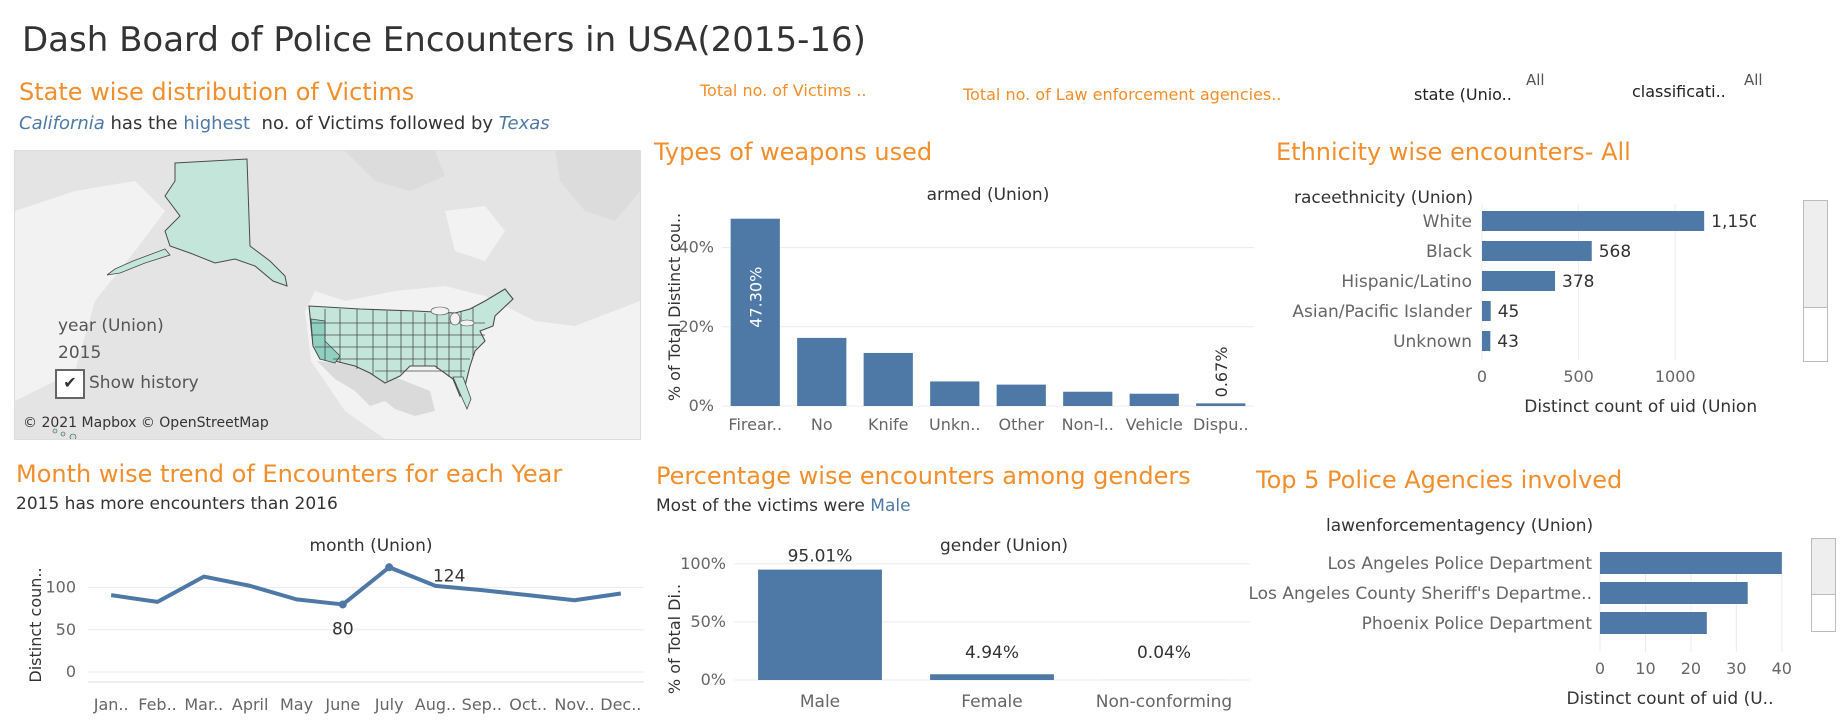  What do you see at coordinates (1022, 424) in the screenshot?
I see `weapons-x-tick: Other` at bounding box center [1022, 424].